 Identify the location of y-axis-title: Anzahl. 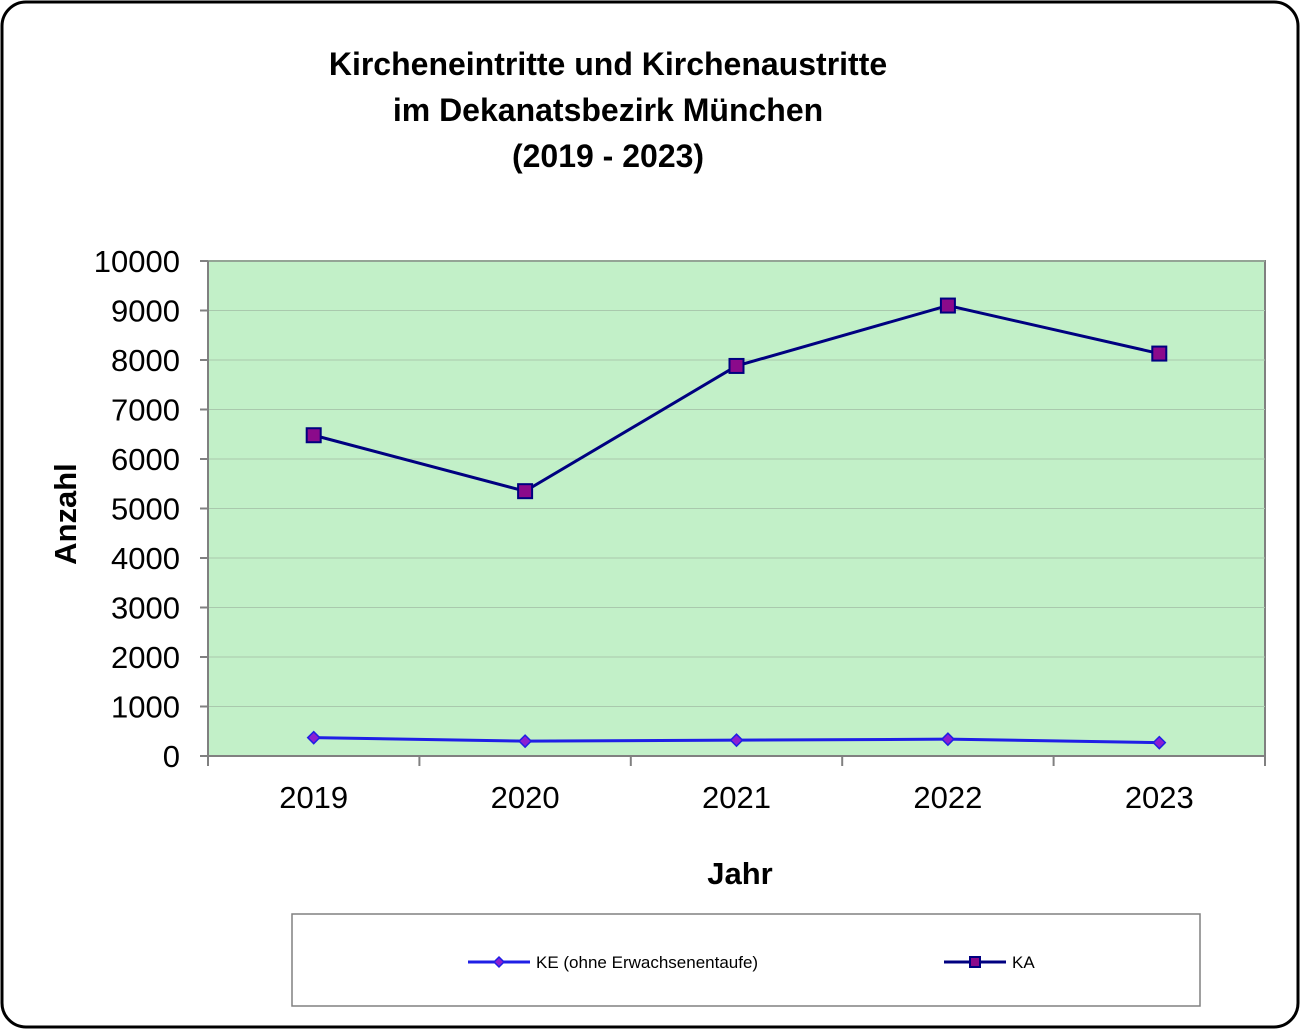
(65, 514).